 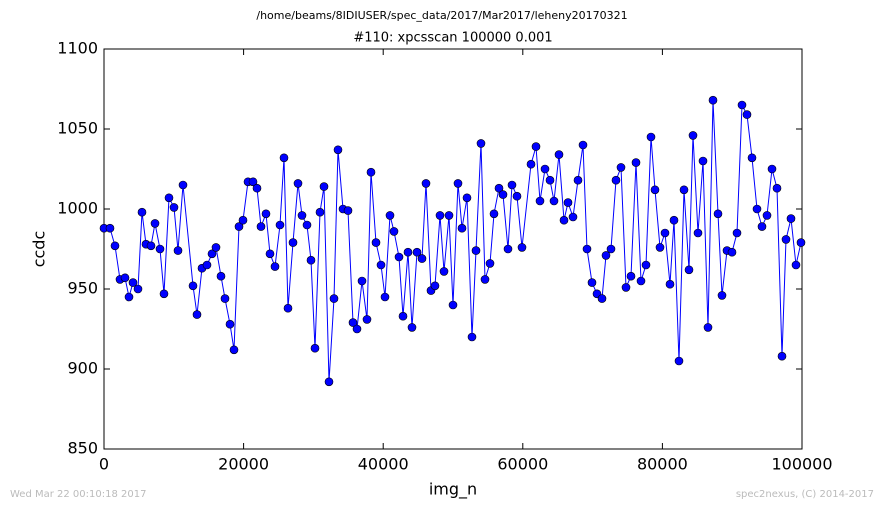 I want to click on x-tick-label: 20000, so click(x=243, y=464).